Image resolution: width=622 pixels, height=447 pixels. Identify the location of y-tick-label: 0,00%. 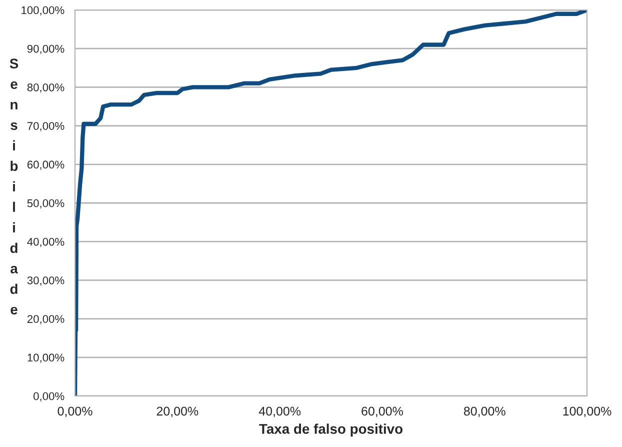
(49, 397).